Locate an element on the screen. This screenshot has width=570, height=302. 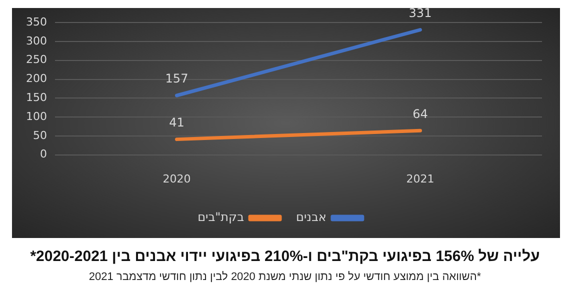
legend-label: בקת"בים is located at coordinates (221, 217).